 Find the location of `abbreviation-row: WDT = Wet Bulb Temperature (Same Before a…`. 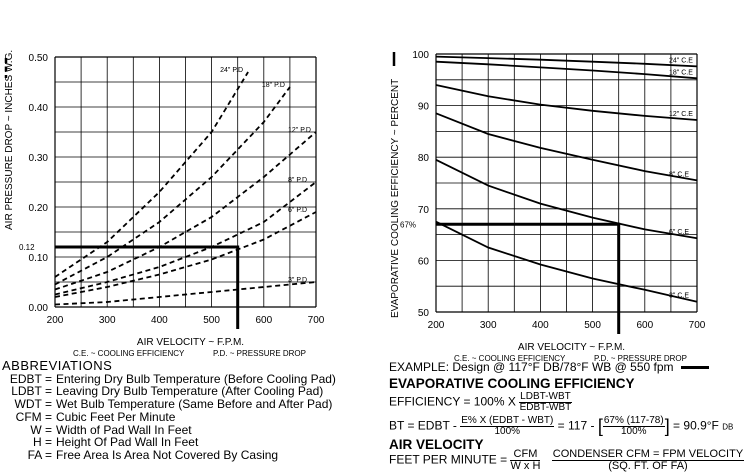

abbreviation-row: WDT = Wet Bulb Temperature (Same Before a… is located at coordinates (187, 404).